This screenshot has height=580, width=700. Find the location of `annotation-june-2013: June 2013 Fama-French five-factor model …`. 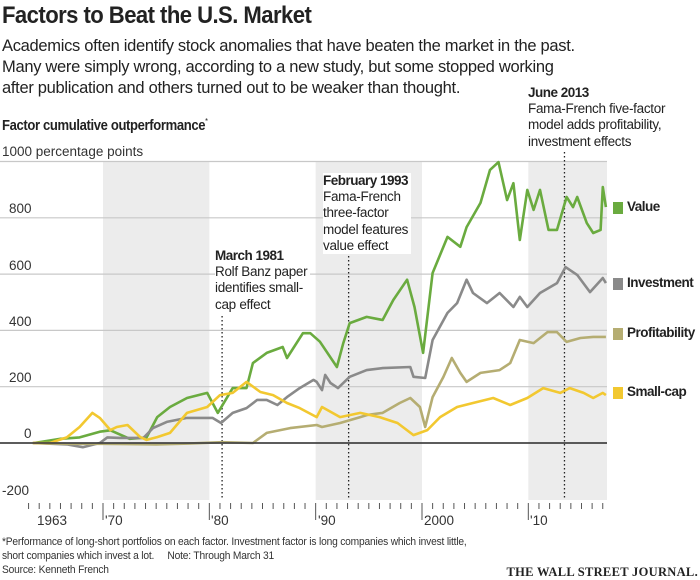

annotation-june-2013: June 2013 Fama-French five-factor model … is located at coordinates (598, 117).